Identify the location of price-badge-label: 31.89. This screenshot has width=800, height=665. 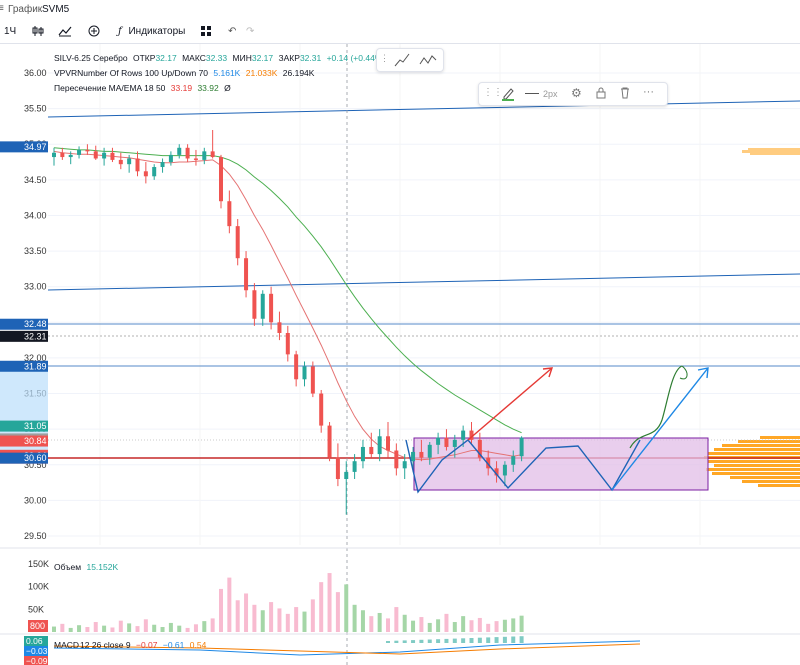
(35, 366).